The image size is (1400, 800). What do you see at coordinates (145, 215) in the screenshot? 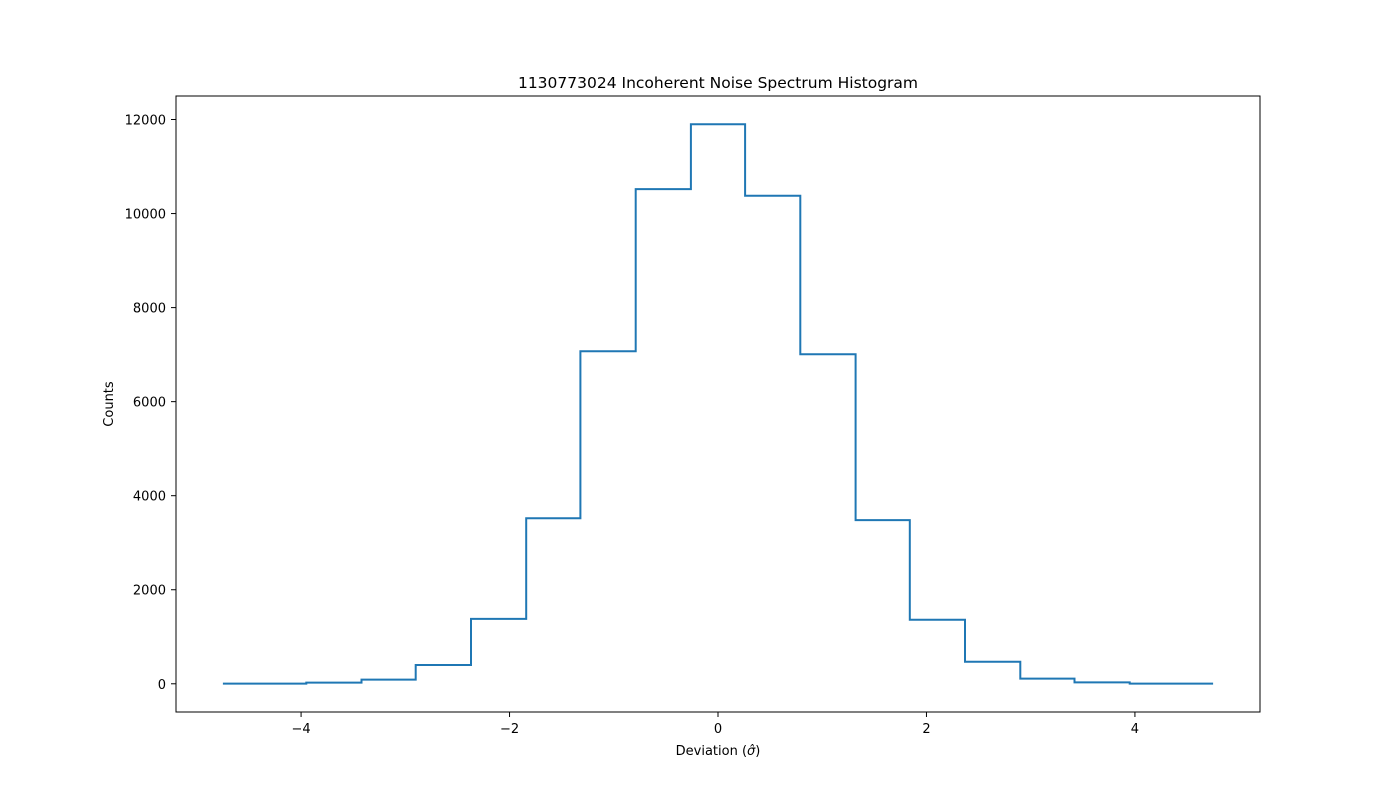
I see `y-tick-label: 10000` at bounding box center [145, 215].